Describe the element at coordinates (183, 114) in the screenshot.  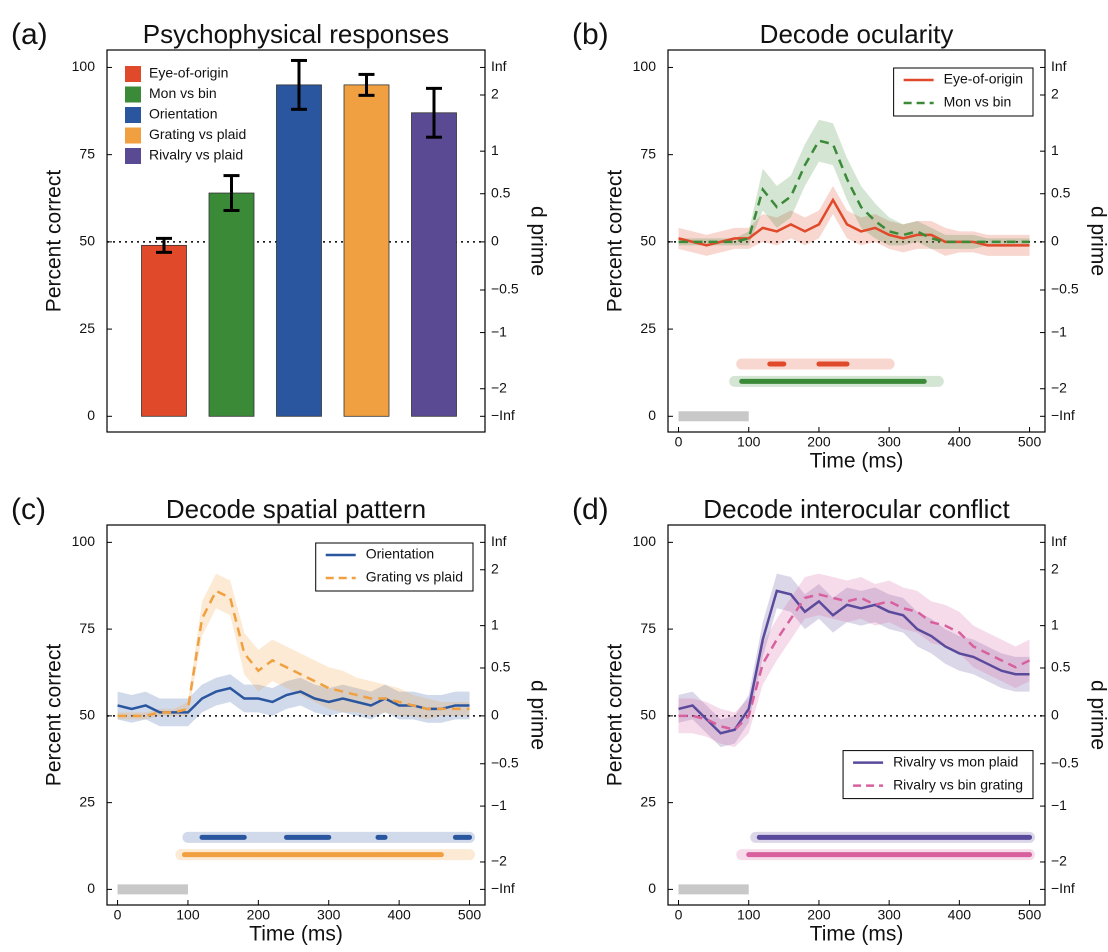
I see `legend-label: Orientation` at that location.